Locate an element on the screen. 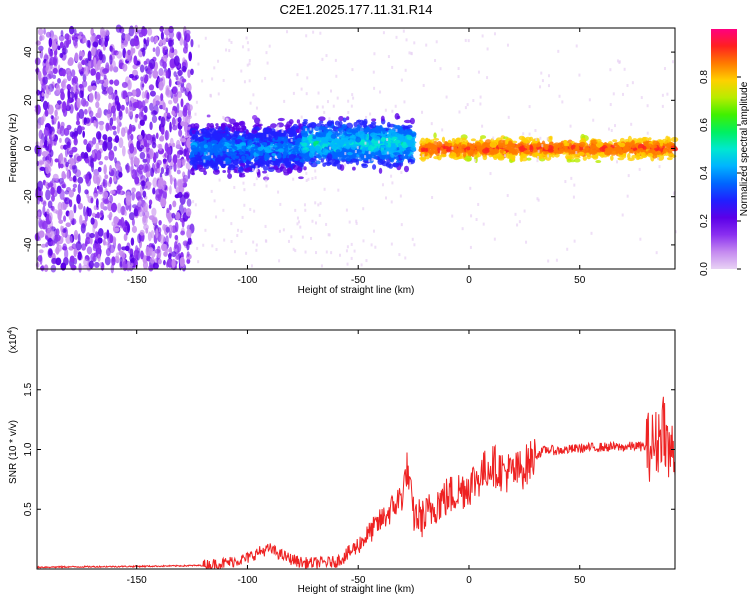 This screenshot has width=750, height=600. heatmap-x-axis-label: Height of straight line (km) is located at coordinates (356, 290).